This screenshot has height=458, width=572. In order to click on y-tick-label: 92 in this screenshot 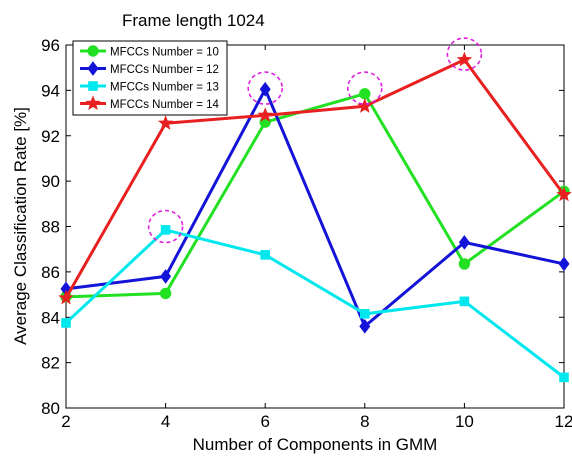, I will do `click(50, 136)`.